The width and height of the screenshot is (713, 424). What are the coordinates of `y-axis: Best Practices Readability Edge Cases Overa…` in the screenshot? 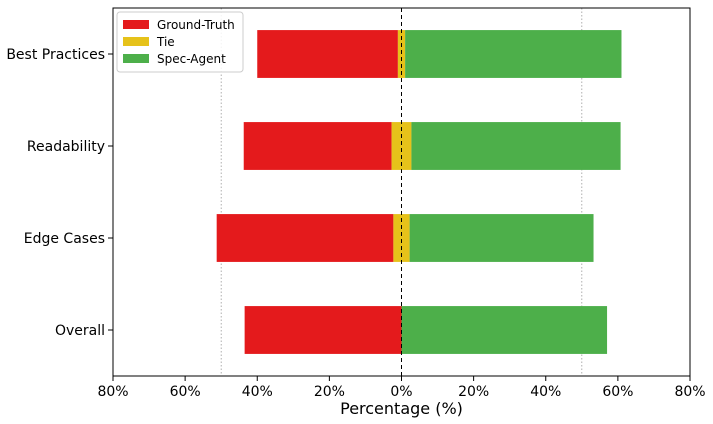 It's located at (59, 193).